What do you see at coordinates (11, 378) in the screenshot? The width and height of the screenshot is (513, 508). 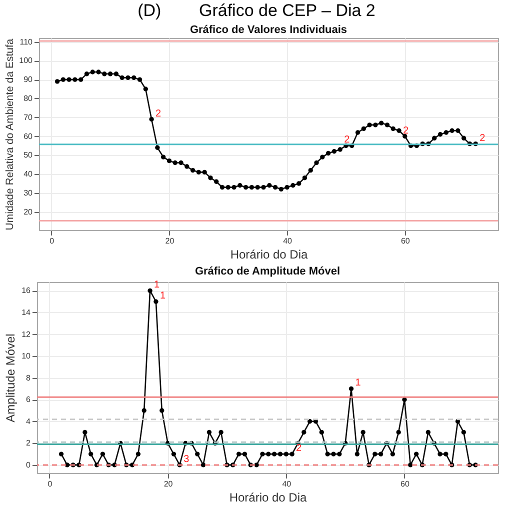 I see `y-axis-title: Amplitude Móvel` at bounding box center [11, 378].